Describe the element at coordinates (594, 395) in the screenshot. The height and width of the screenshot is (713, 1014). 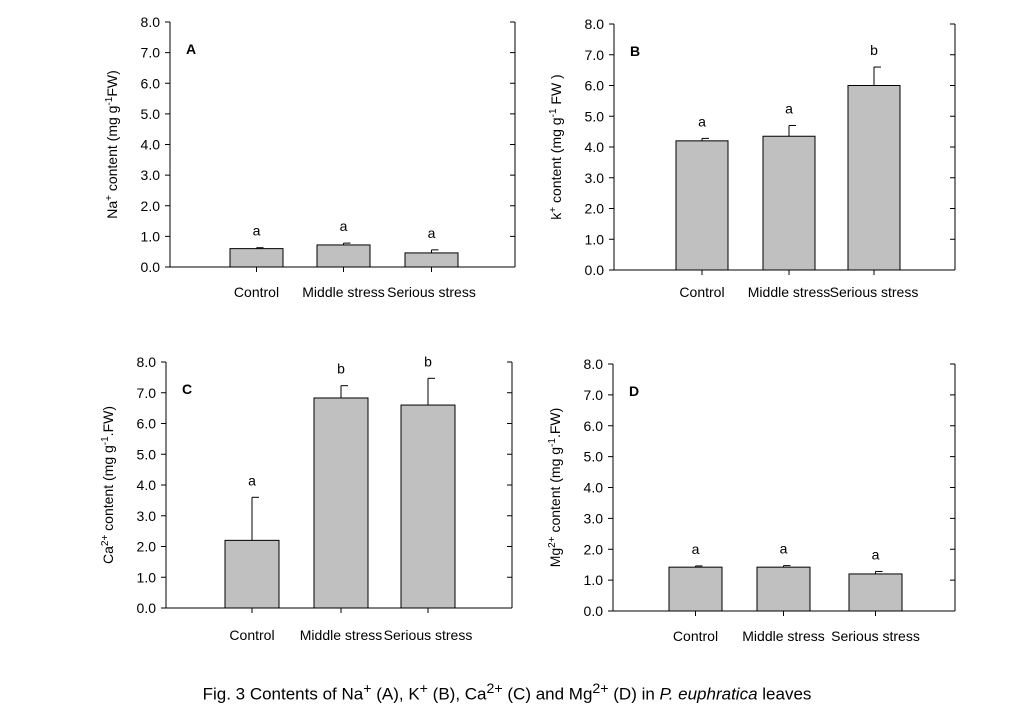
I see `y-tick-label-d: 7.0` at that location.